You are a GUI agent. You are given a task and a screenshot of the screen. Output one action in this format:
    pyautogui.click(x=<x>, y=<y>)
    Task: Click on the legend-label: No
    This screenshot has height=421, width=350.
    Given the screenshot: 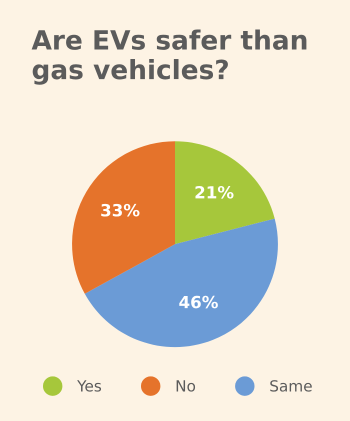 What is the action you would take?
    pyautogui.click(x=186, y=386)
    